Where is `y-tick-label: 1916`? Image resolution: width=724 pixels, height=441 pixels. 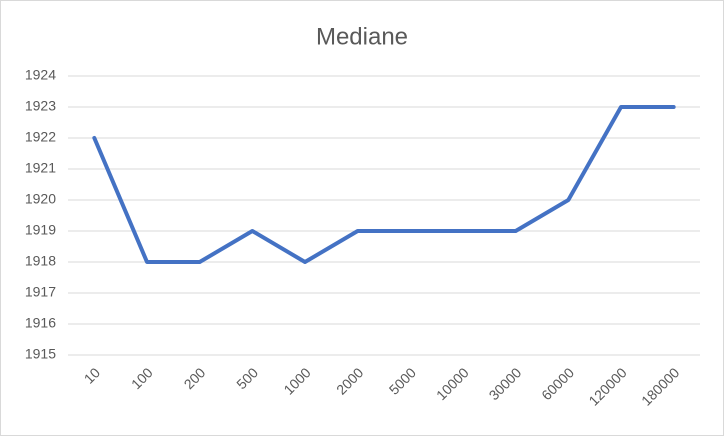 y-tick-label: 1916 is located at coordinates (40, 323).